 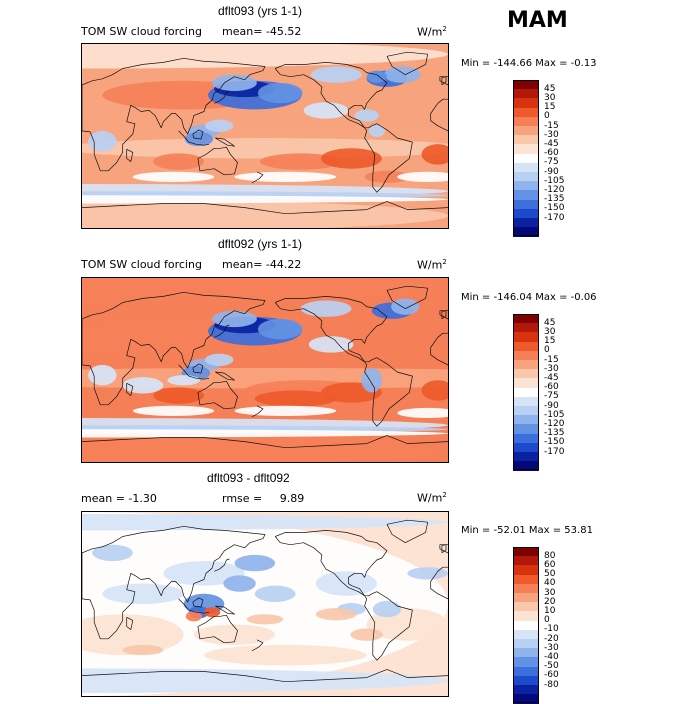 What do you see at coordinates (551, 396) in the screenshot?
I see `colorbar-tick-label: -75` at bounding box center [551, 396].